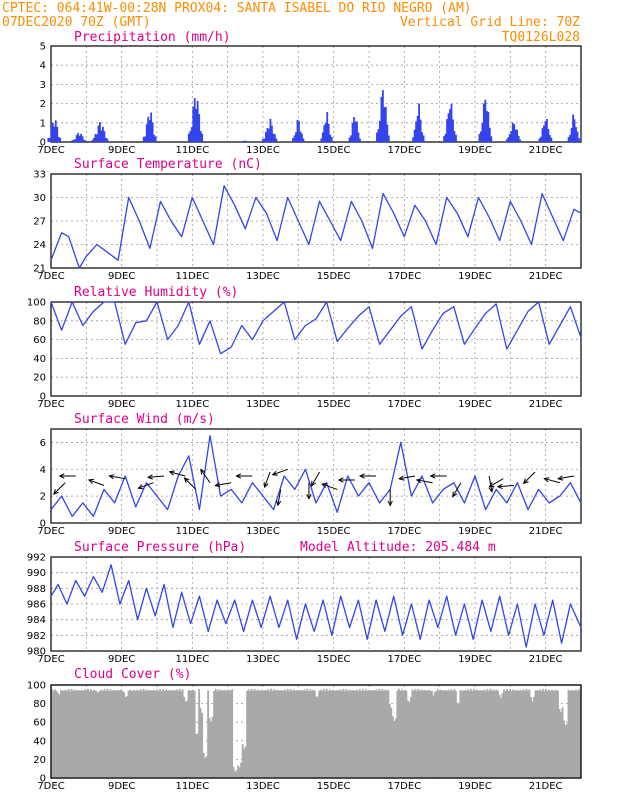 This screenshot has width=618, height=800. What do you see at coordinates (50, 786) in the screenshot?
I see `x-tick-label: 7DEC` at bounding box center [50, 786].